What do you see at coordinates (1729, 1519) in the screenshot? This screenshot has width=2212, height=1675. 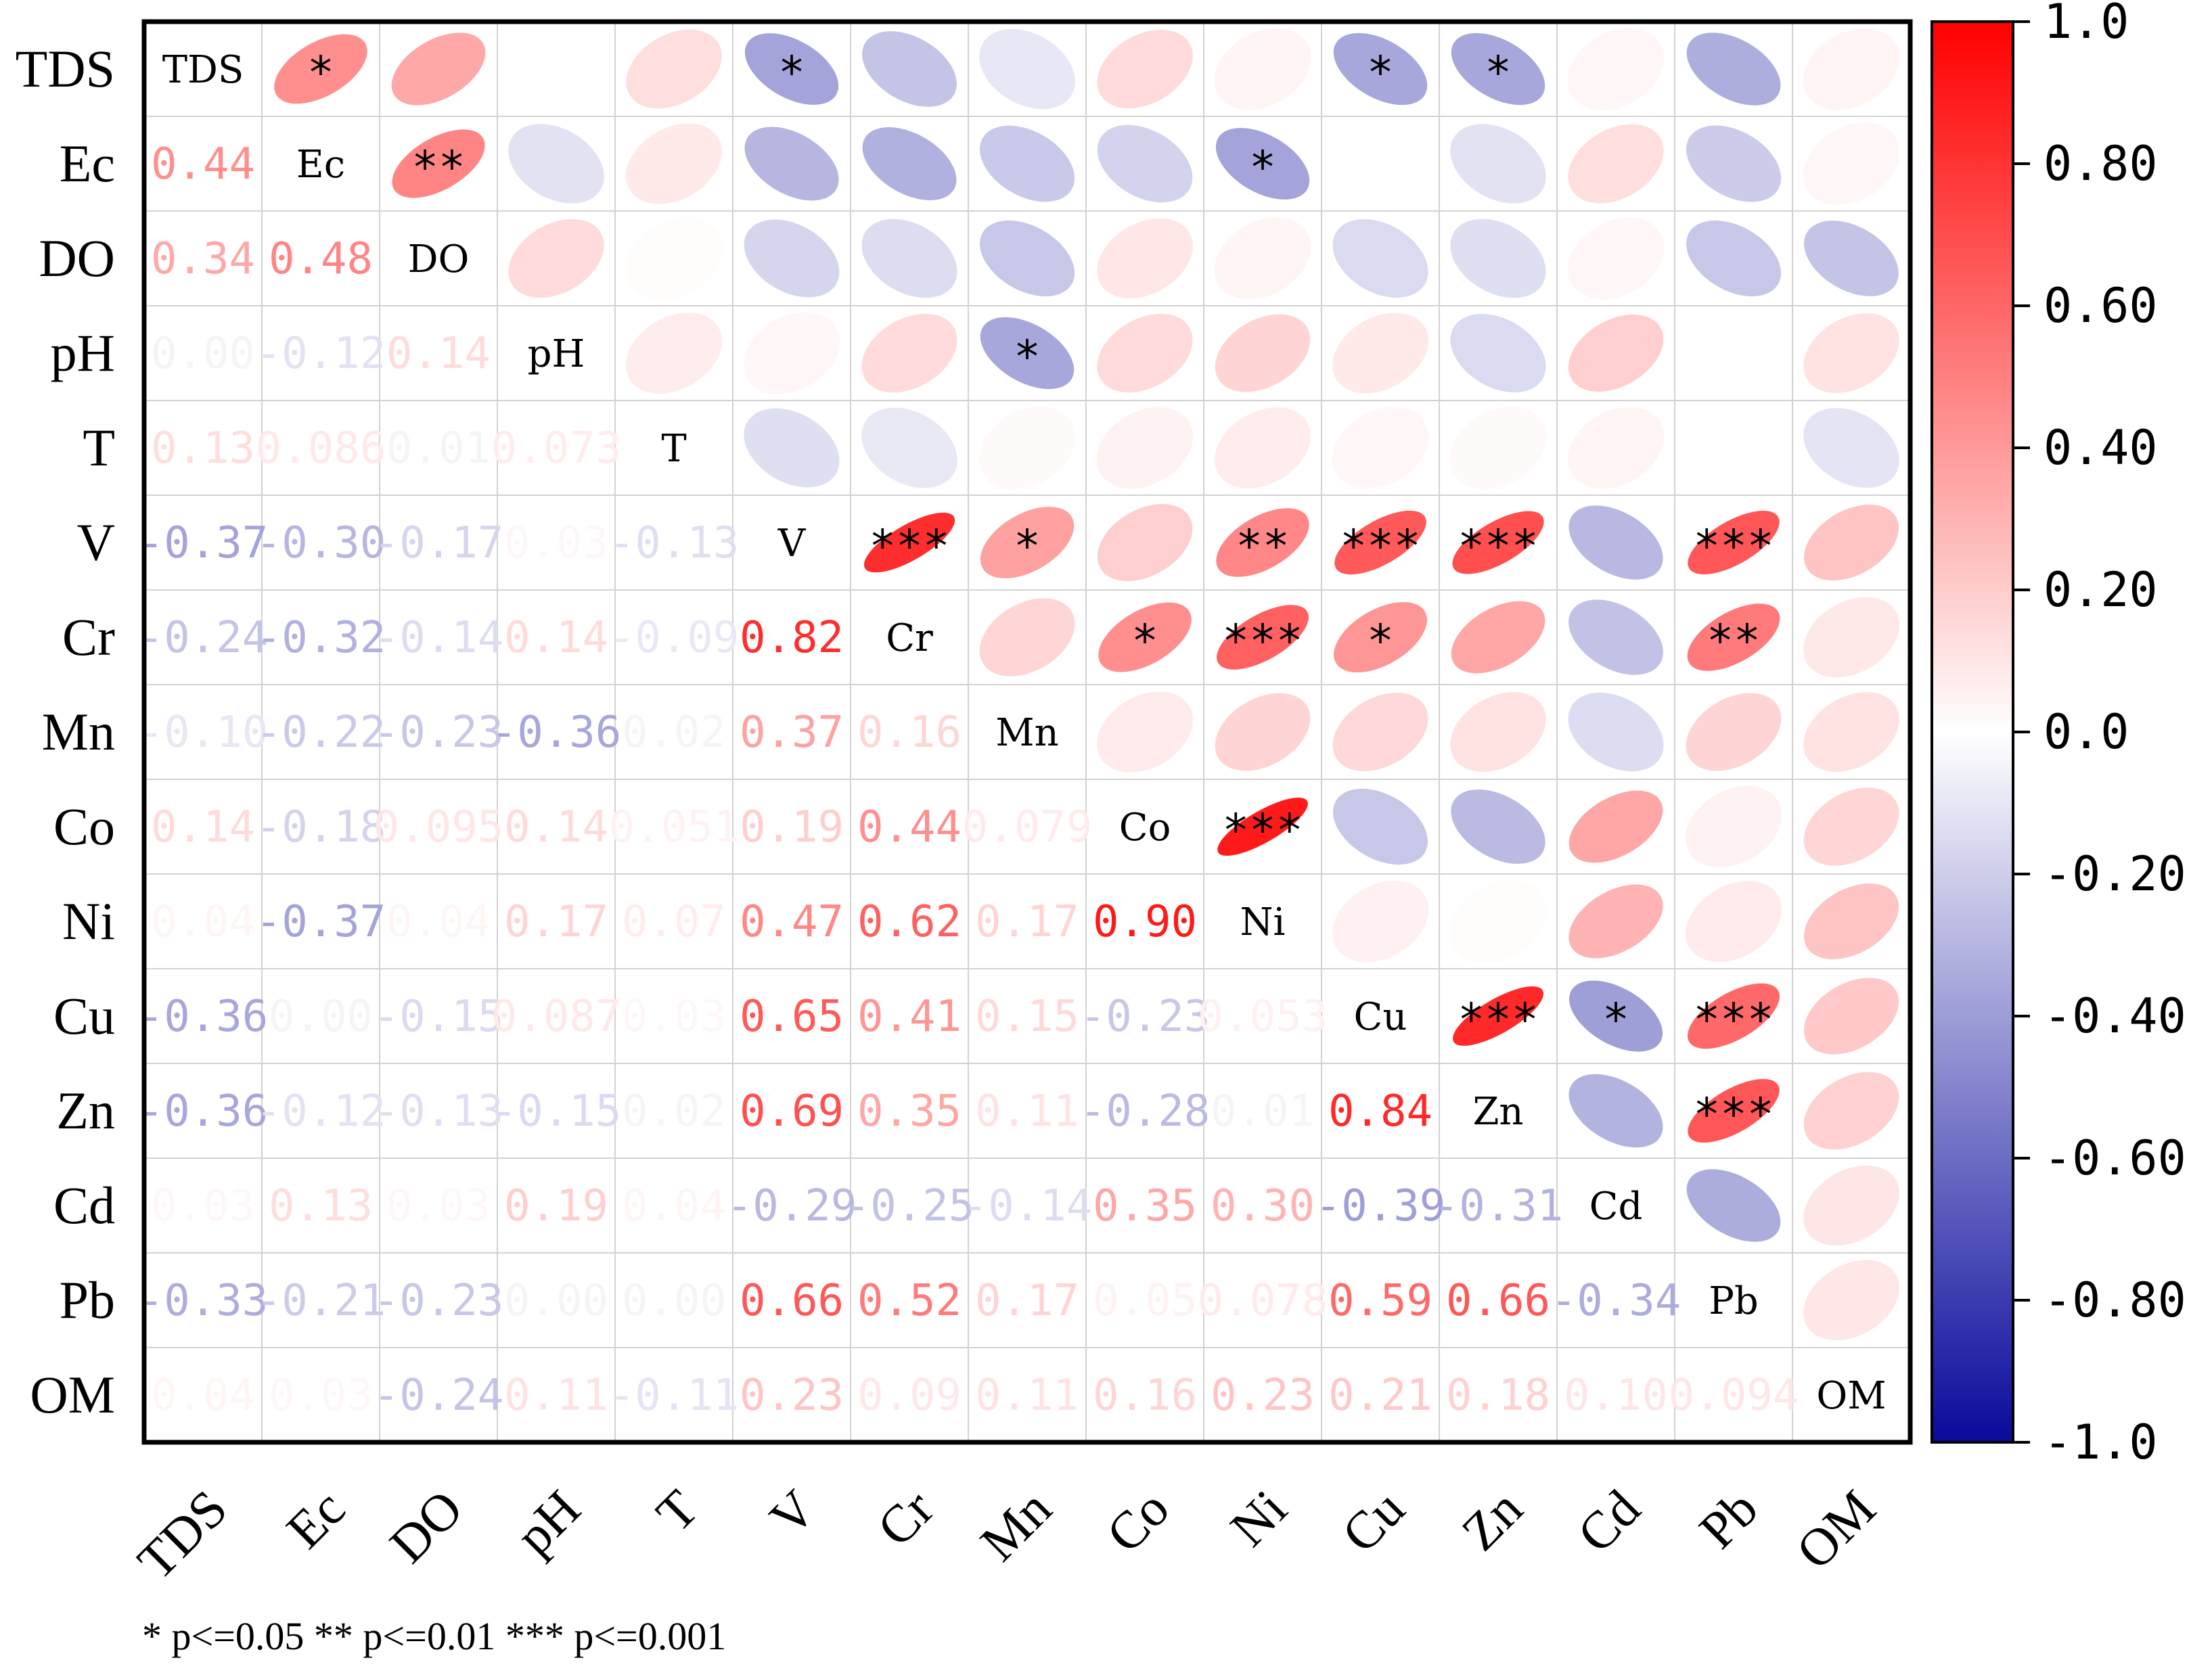 I see `x-tick-label: Pb` at bounding box center [1729, 1519].